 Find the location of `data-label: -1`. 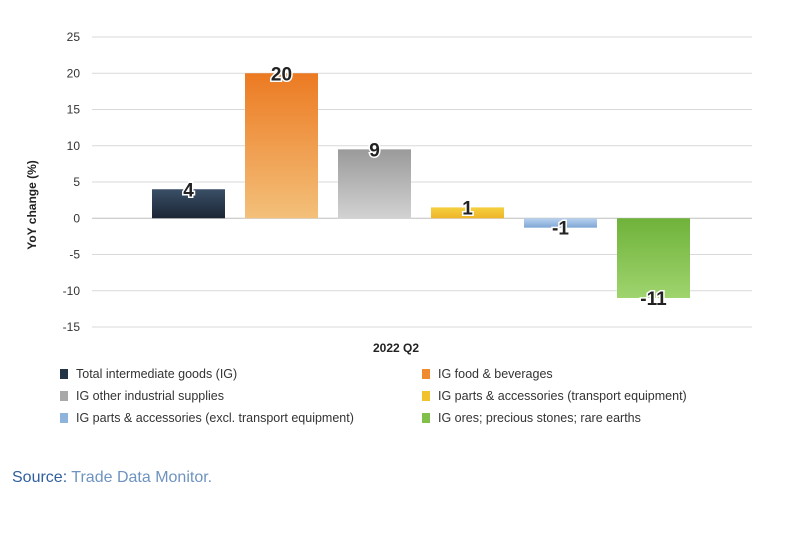

data-label: -1 is located at coordinates (560, 229).